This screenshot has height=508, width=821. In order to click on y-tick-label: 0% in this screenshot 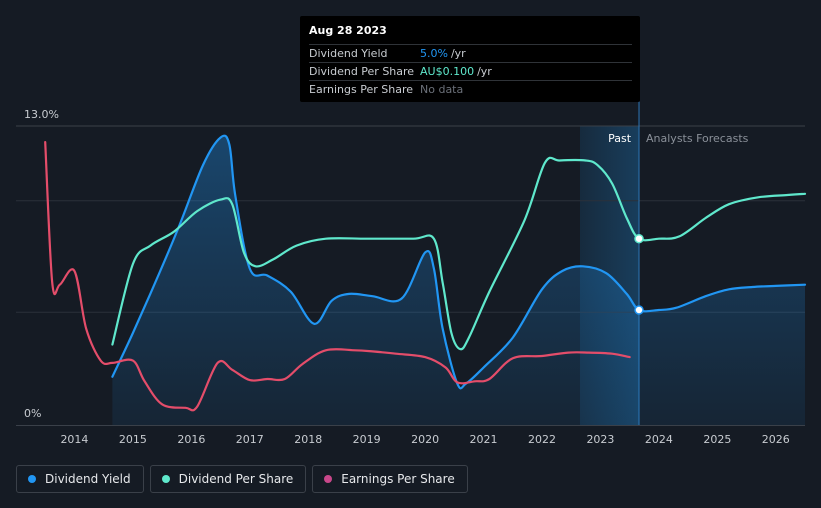, I will do `click(32, 413)`.